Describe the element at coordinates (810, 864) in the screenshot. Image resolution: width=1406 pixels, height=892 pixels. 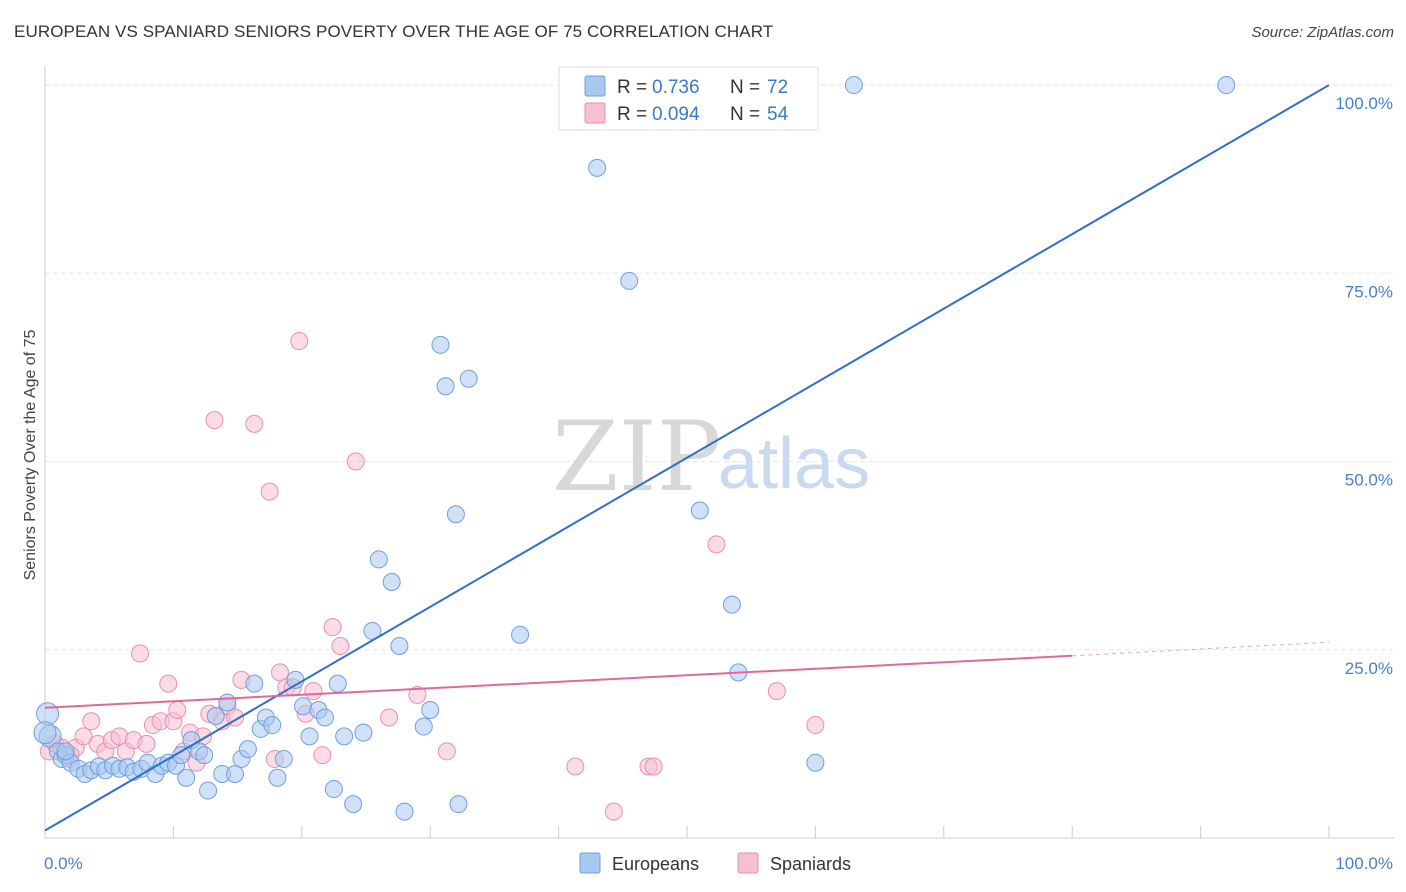
I see `bottom-legend-spaniards: Spaniards` at that location.